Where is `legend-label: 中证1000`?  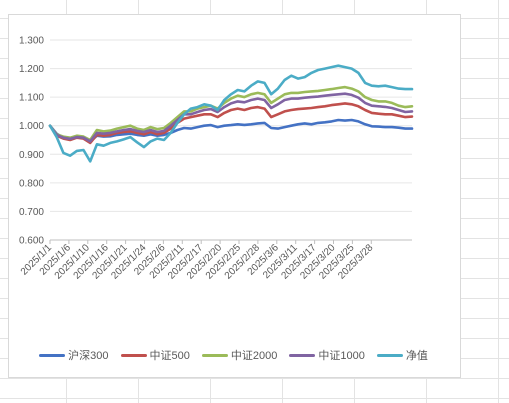
legend-label: 中证1000 is located at coordinates (341, 356).